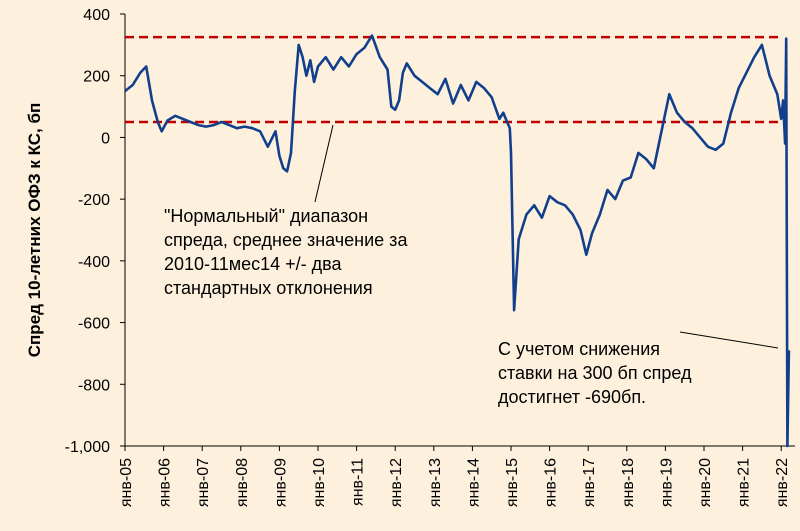 This screenshot has width=800, height=531. I want to click on x-tick-label: янв-21, so click(744, 482).